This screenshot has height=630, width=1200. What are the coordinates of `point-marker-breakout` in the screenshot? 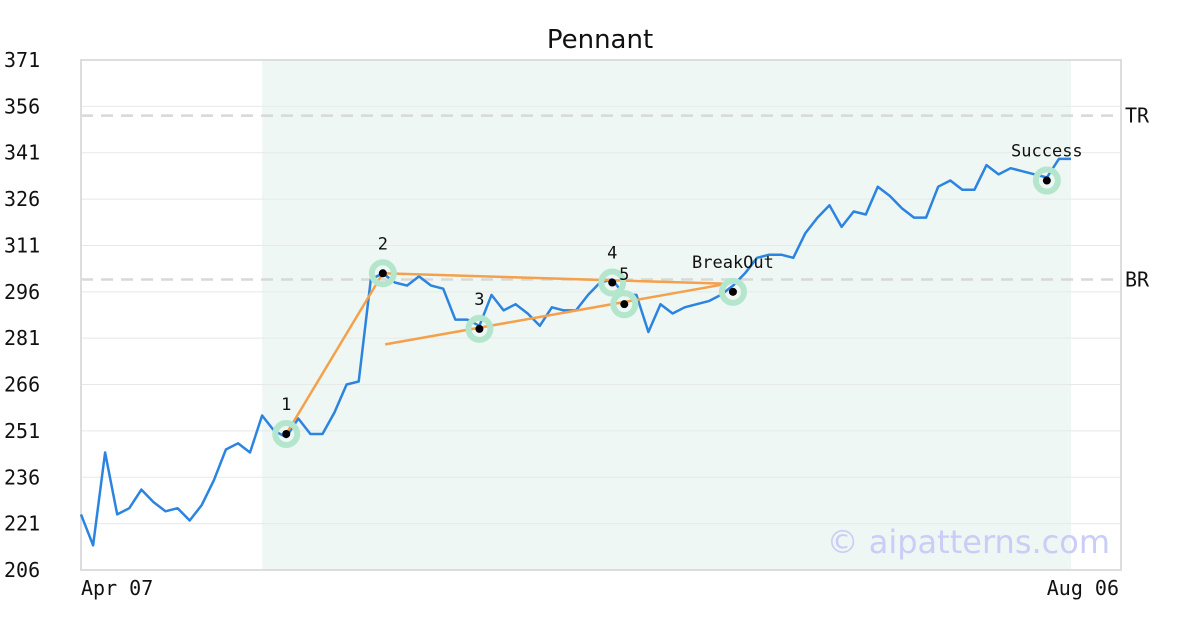 It's located at (732, 291).